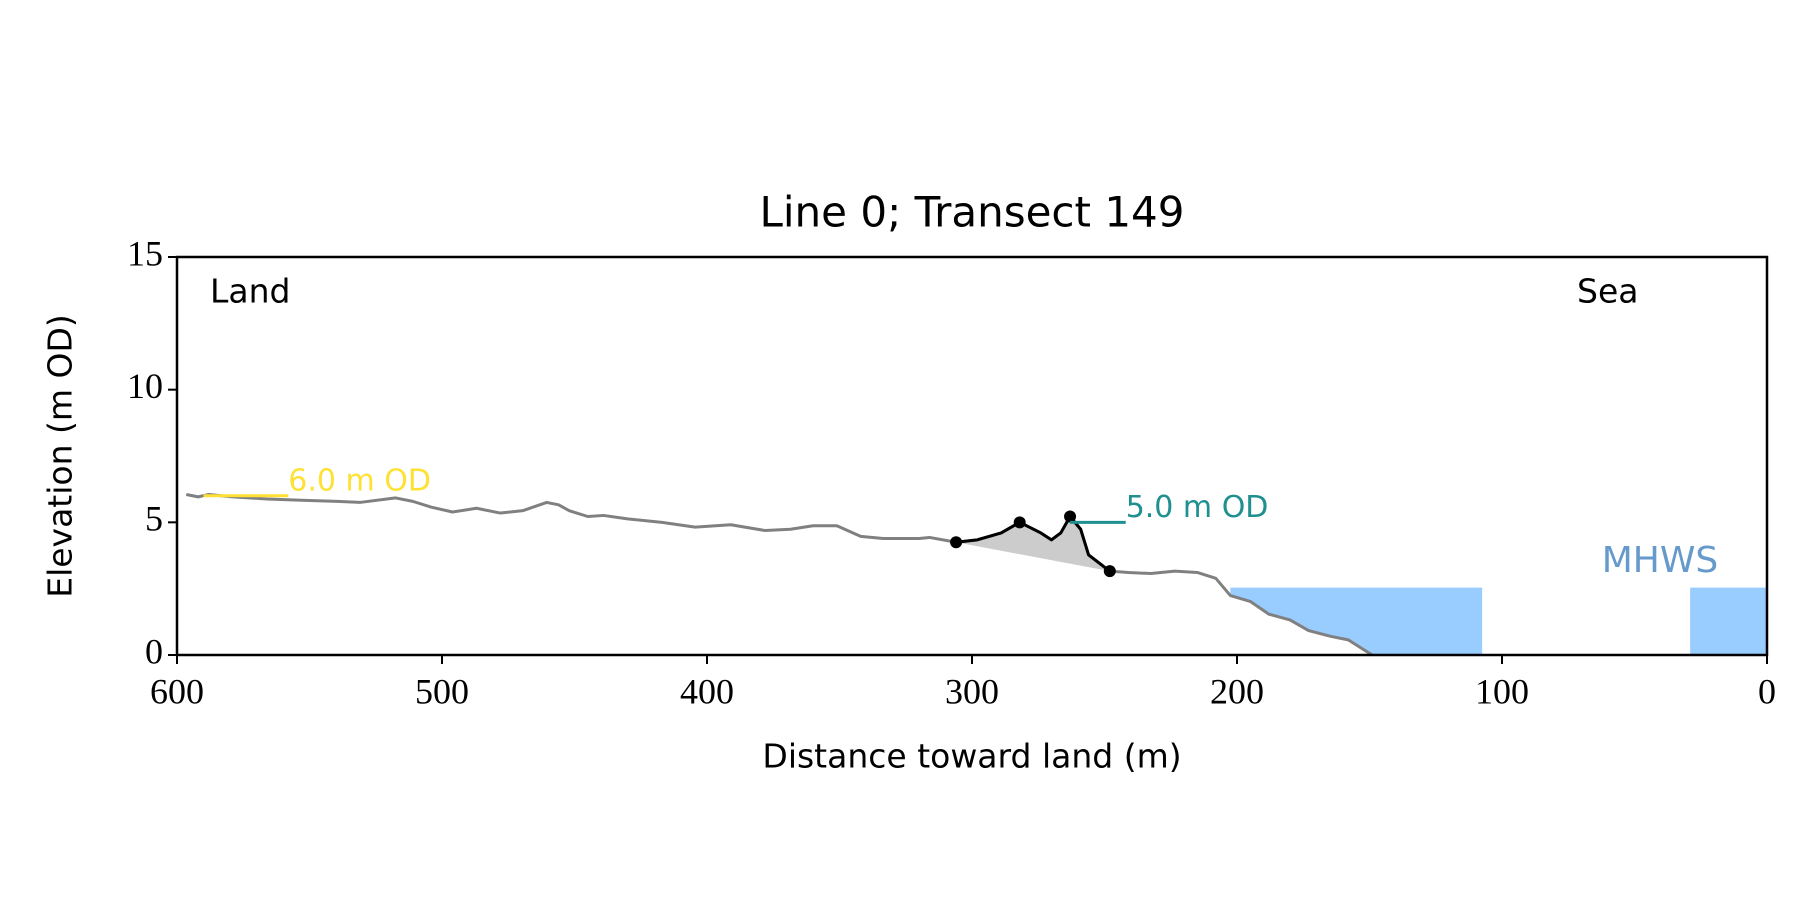  Describe the element at coordinates (972, 691) in the screenshot. I see `x-tick-label: 300` at that location.